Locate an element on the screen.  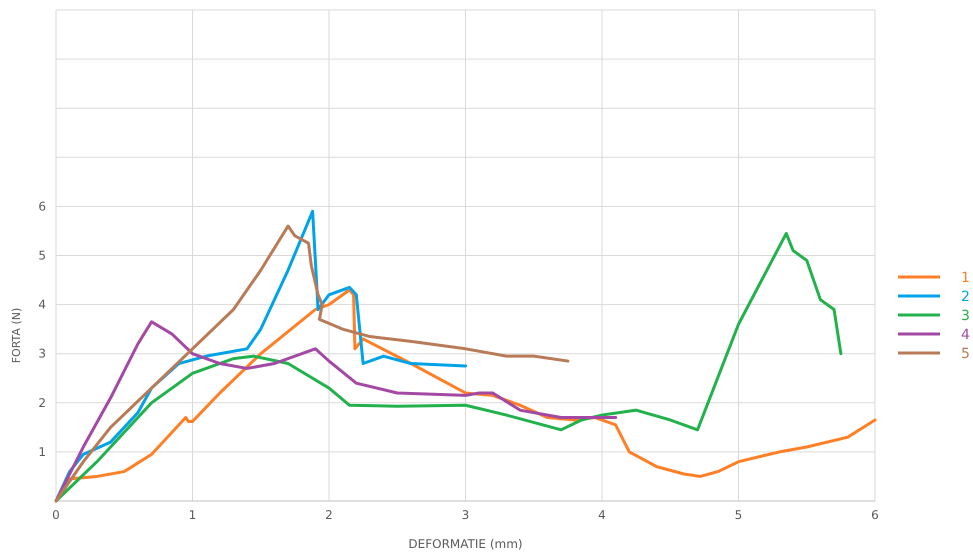
x-tick-label: 6 is located at coordinates (875, 515).